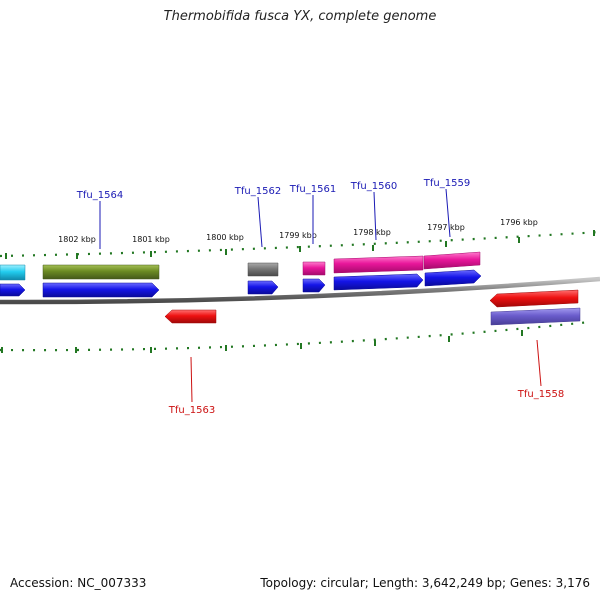 Image resolution: width=600 pixels, height=600 pixels. What do you see at coordinates (241, 283) in the screenshot?
I see `feature-track-cds` at bounding box center [241, 283].